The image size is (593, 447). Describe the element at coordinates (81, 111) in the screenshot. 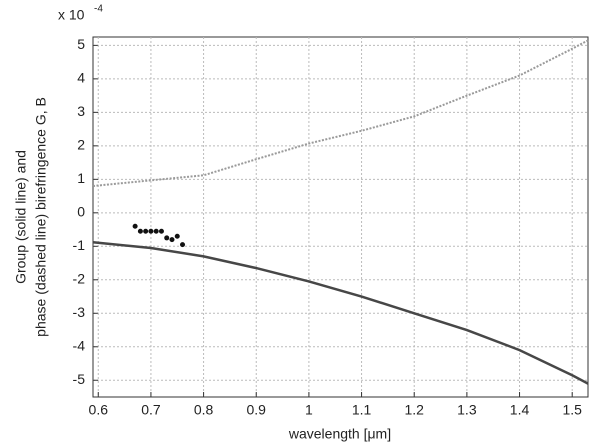

I see `y-tick-label: 3` at that location.